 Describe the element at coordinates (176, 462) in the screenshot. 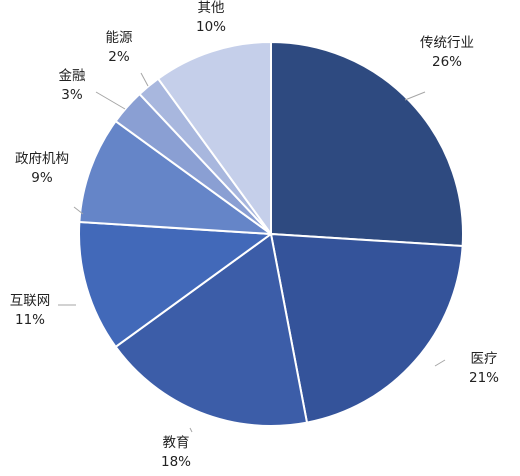

I see `slice-percent-3: 18%` at that location.